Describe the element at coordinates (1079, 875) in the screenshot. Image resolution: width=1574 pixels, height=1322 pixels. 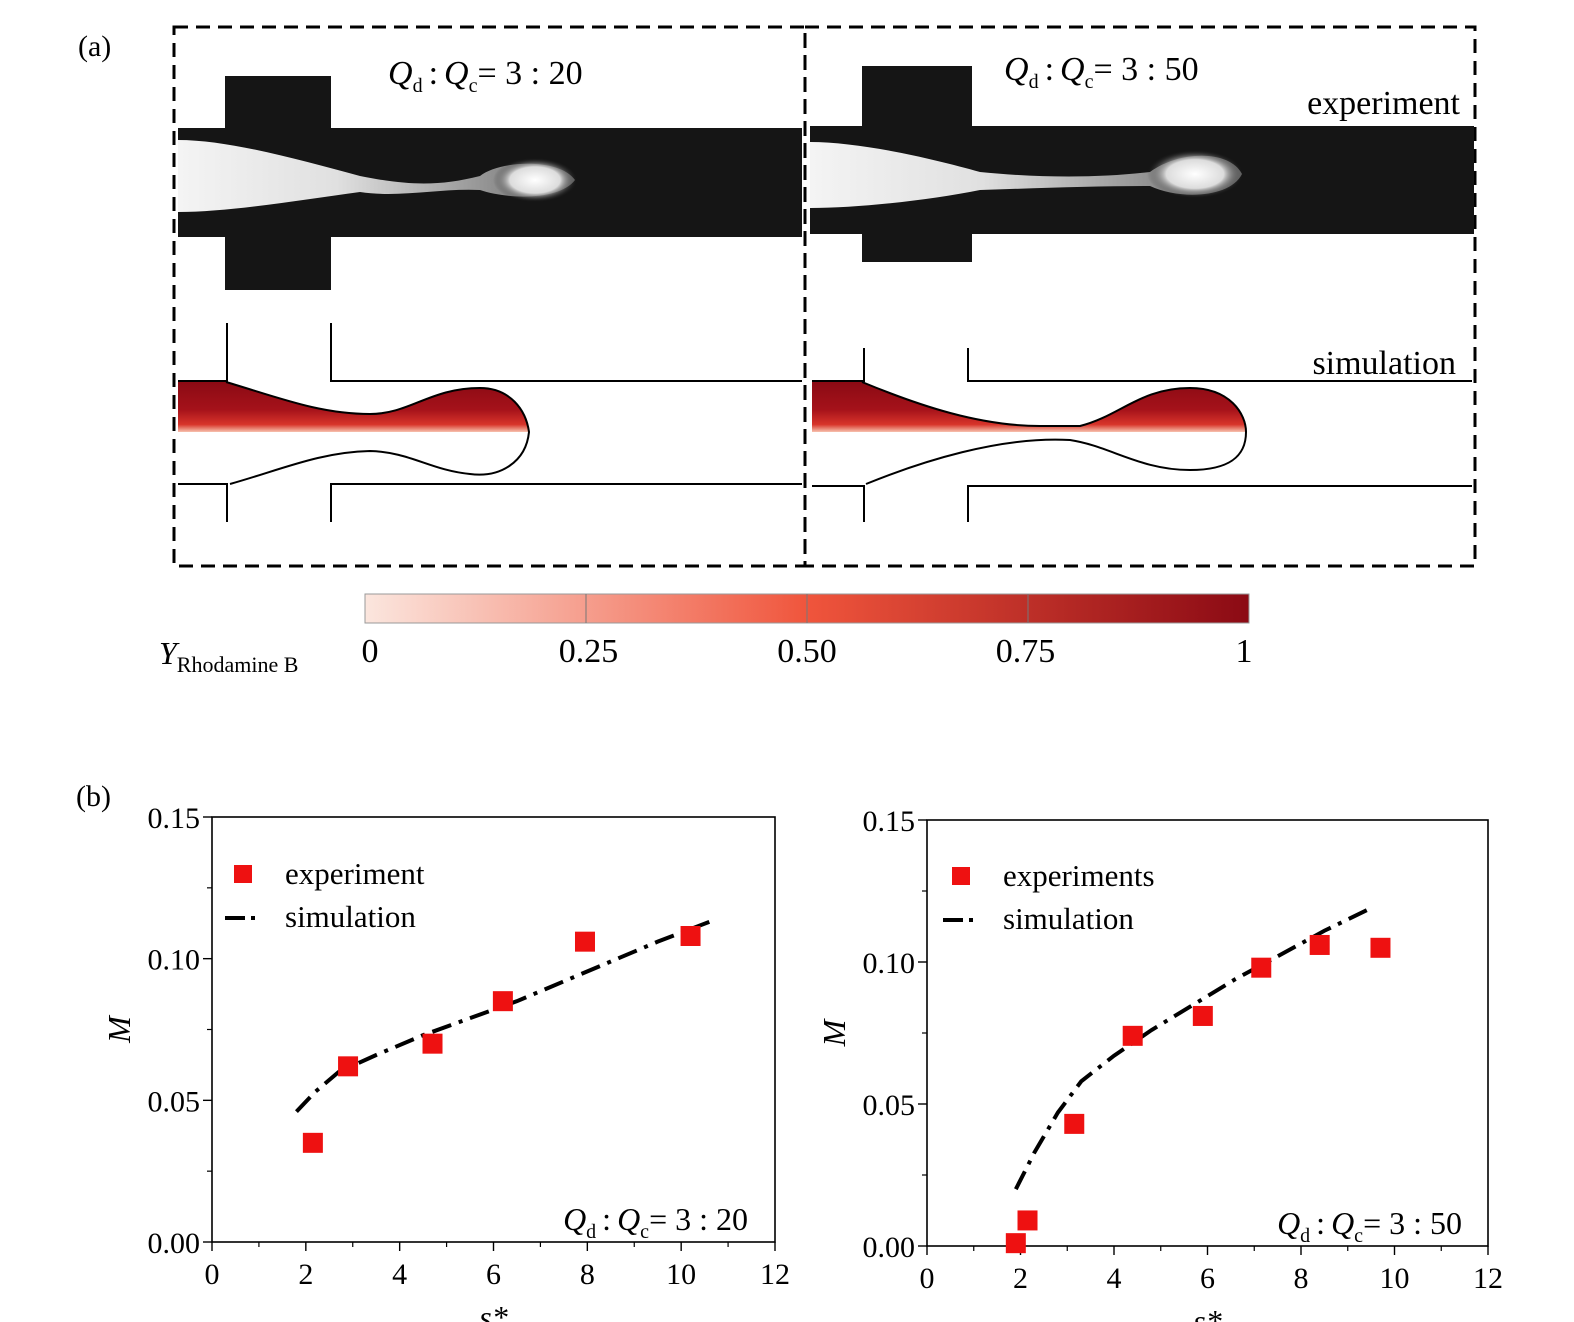
I see `legend-experiment-label: experiments` at that location.